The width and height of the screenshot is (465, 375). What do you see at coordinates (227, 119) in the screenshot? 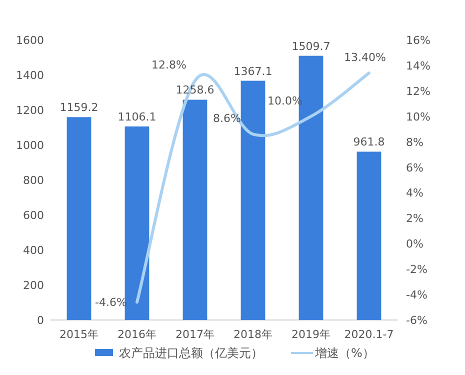
I see `data-label: 8.6%` at bounding box center [227, 119].